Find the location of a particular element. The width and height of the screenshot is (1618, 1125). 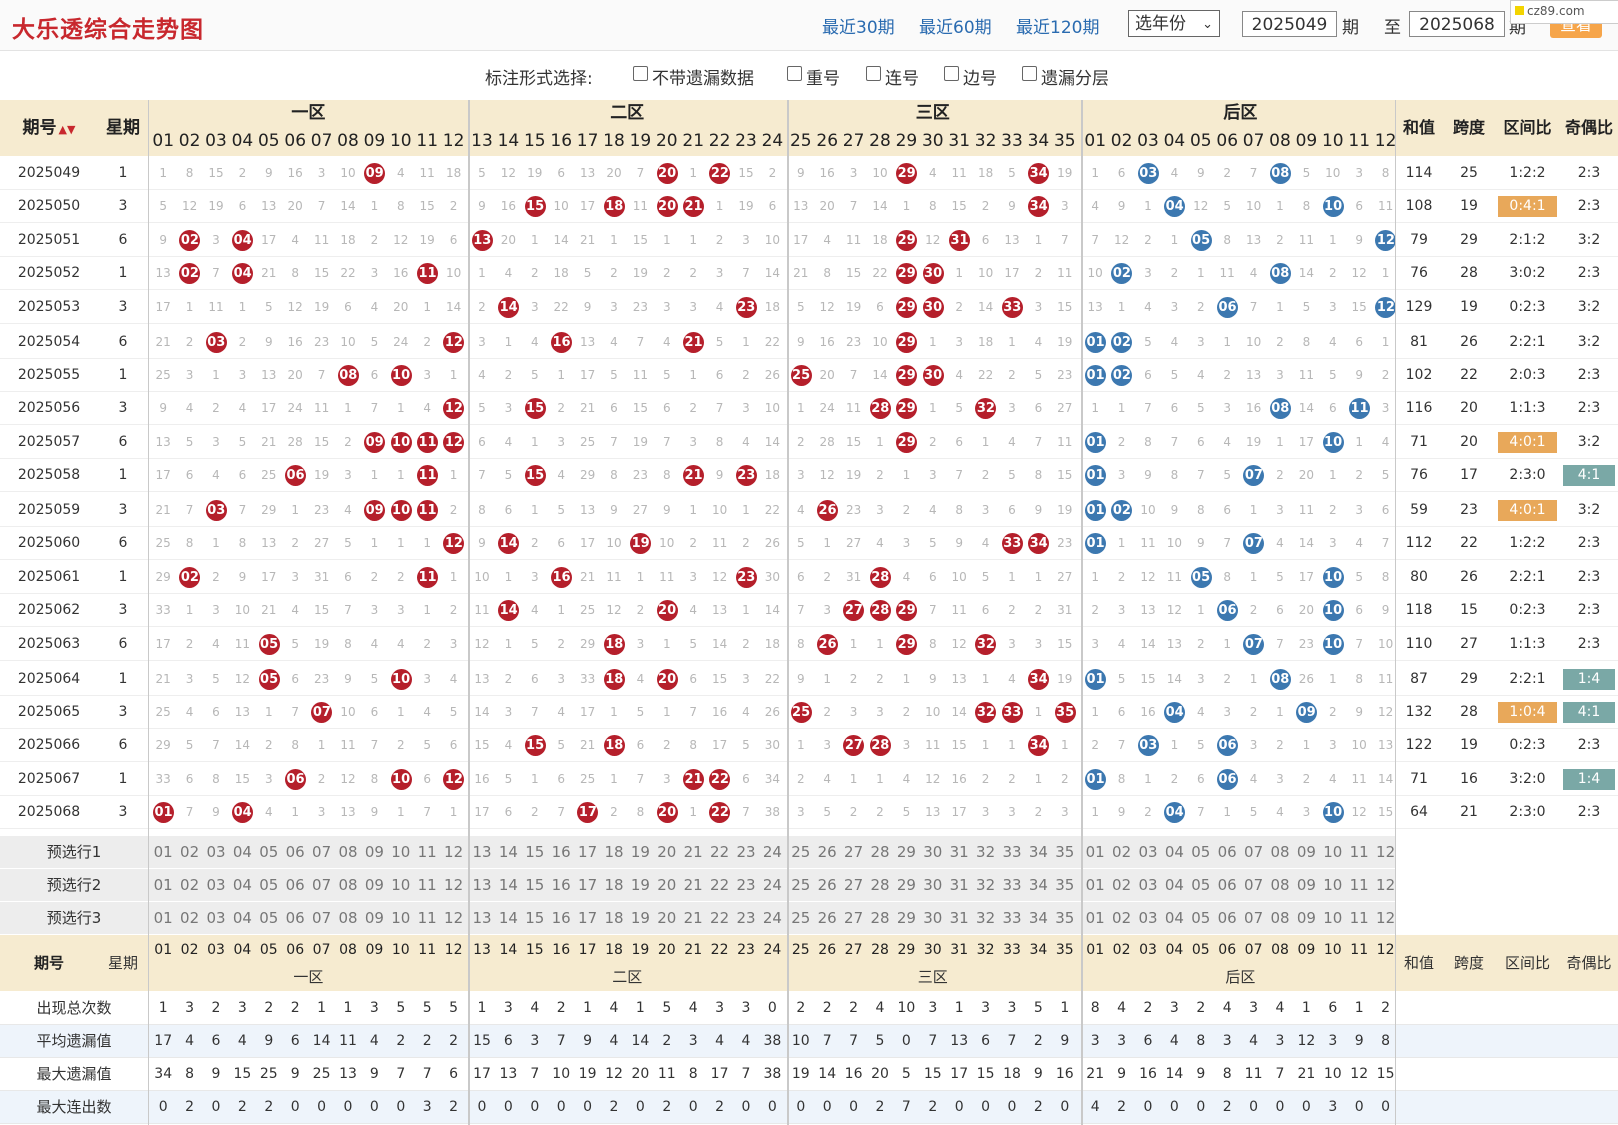

preselect-front-number: 29 is located at coordinates (906, 885).